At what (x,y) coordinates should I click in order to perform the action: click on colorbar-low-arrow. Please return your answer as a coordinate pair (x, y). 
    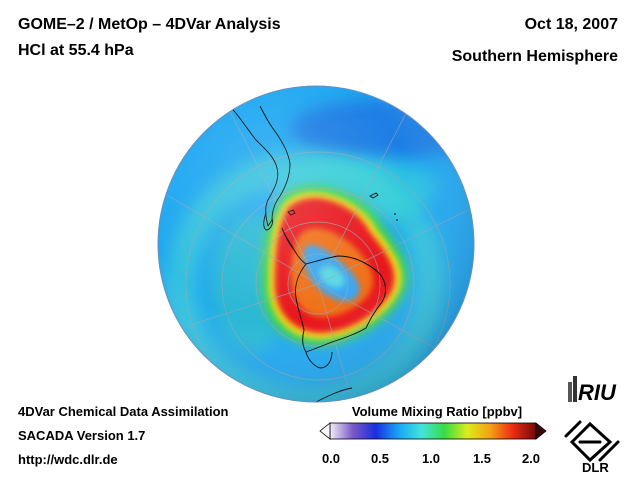
    Looking at the image, I should click on (325, 431).